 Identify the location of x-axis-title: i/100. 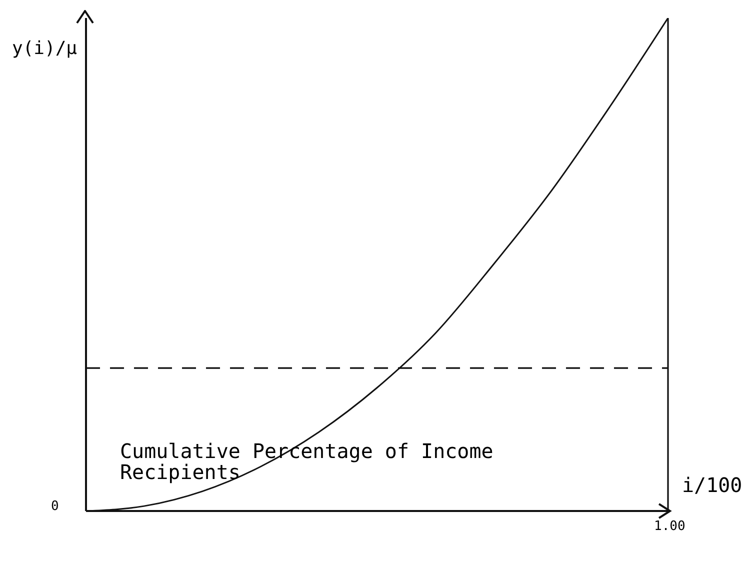
(712, 485).